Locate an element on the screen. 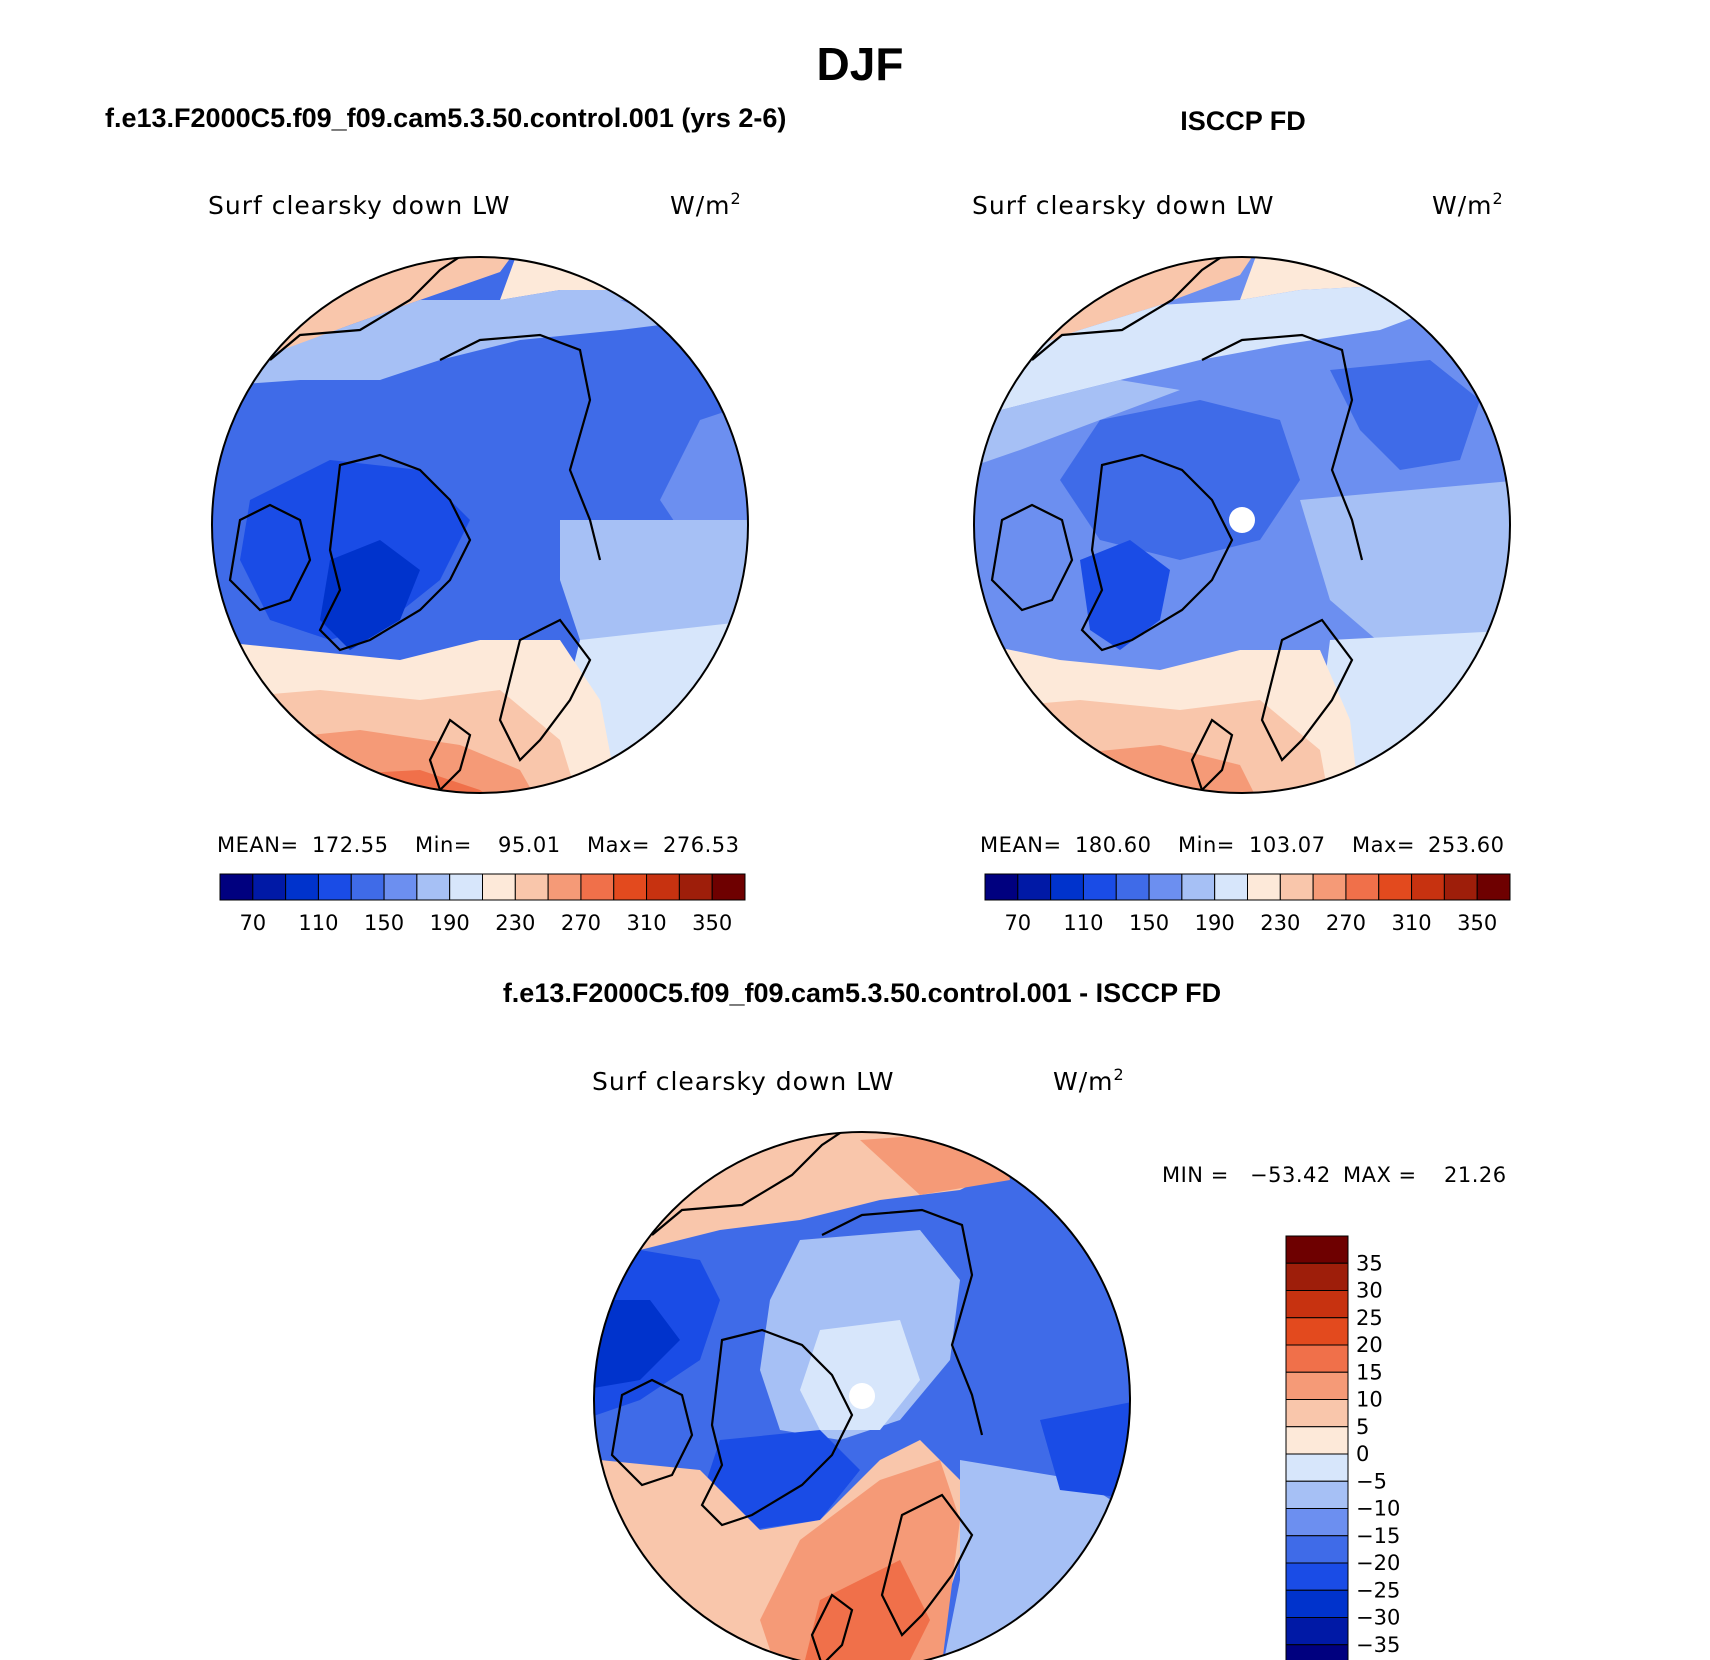 This screenshot has width=1710, height=1660. panel-model-colorbar-tick-label: 70 is located at coordinates (252, 923).